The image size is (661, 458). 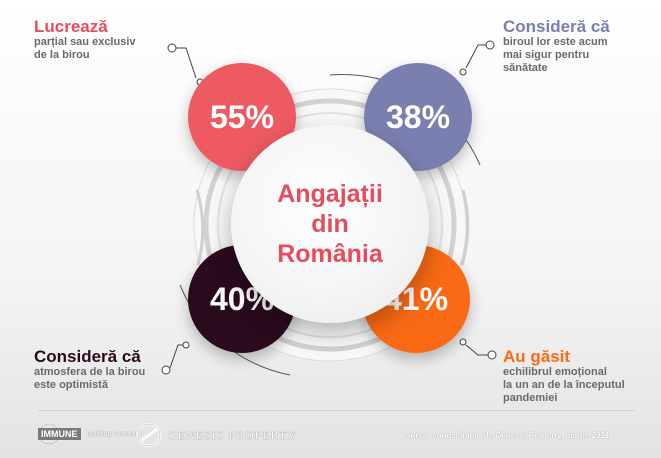 What do you see at coordinates (537, 356) in the screenshot?
I see `label-title: Au găsit` at bounding box center [537, 356].